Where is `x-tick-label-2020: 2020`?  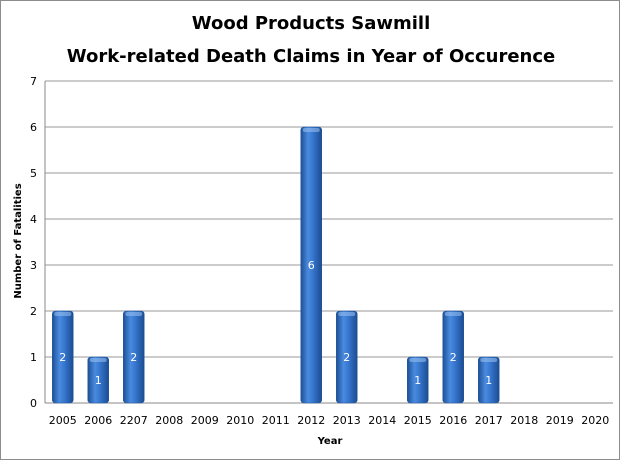 x-tick-label-2020: 2020 is located at coordinates (595, 420).